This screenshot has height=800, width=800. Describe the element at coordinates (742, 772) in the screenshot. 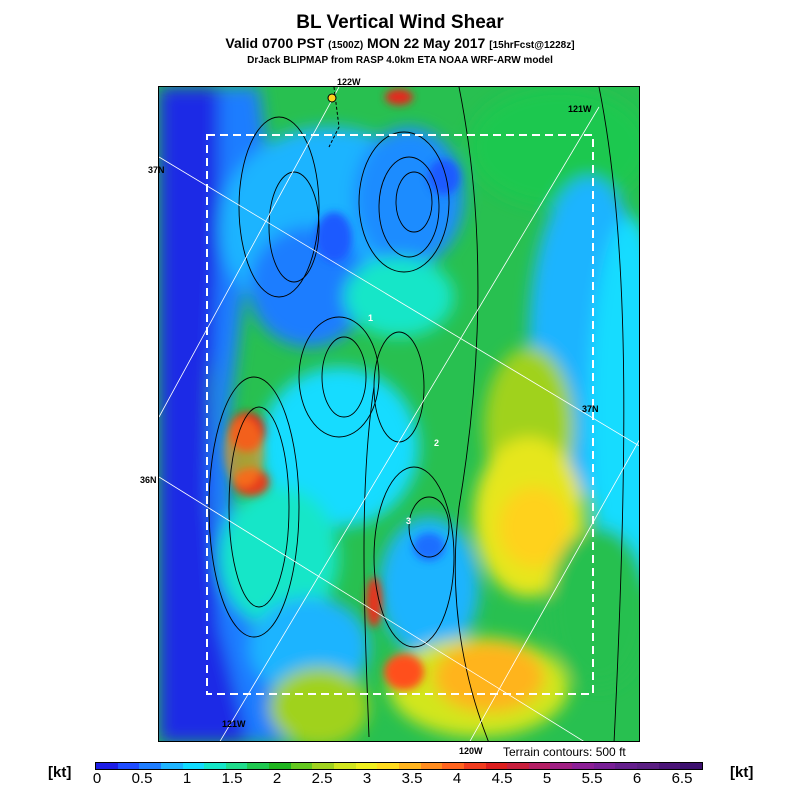

I see `colorbar-unit-right: [kt]` at that location.